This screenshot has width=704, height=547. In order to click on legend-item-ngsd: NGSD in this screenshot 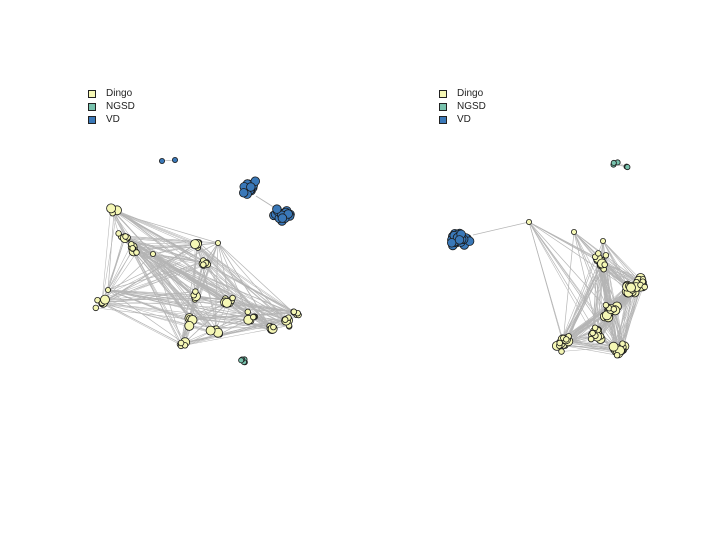, I will do `click(111, 106)`.